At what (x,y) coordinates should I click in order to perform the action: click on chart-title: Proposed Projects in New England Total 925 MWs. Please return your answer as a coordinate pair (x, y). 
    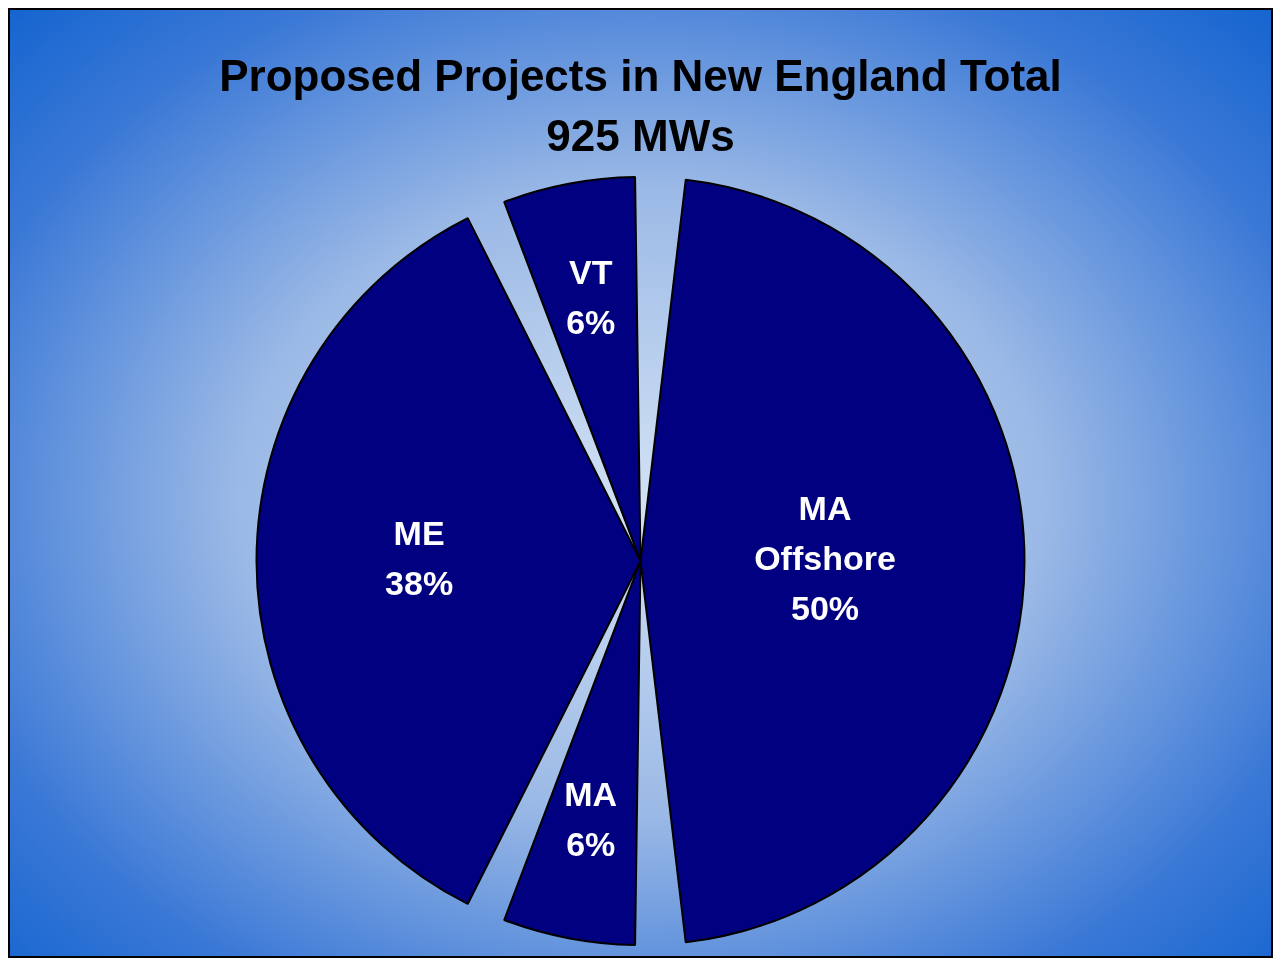
    Looking at the image, I should click on (640, 106).